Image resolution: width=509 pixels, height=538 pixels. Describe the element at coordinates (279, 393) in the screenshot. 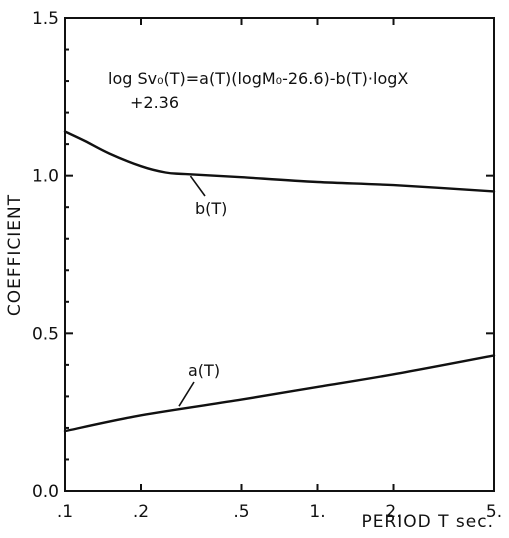

I see `a-series-curve` at that location.